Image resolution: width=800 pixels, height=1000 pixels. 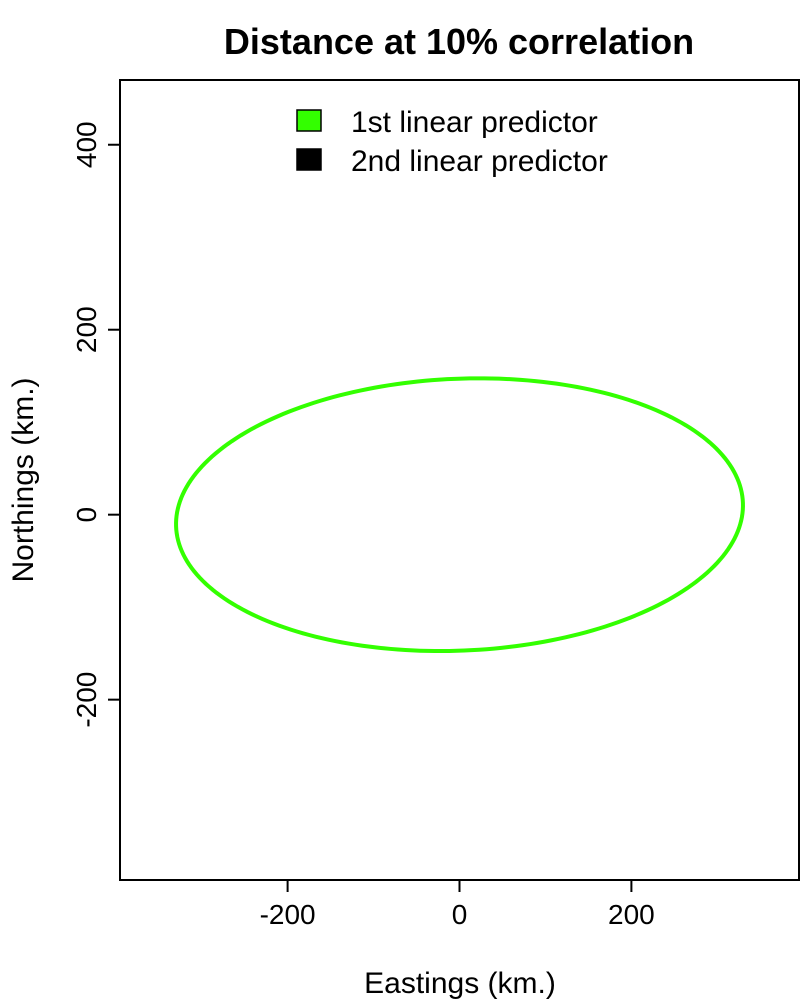 I want to click on x-tick-label: 0, so click(x=460, y=914).